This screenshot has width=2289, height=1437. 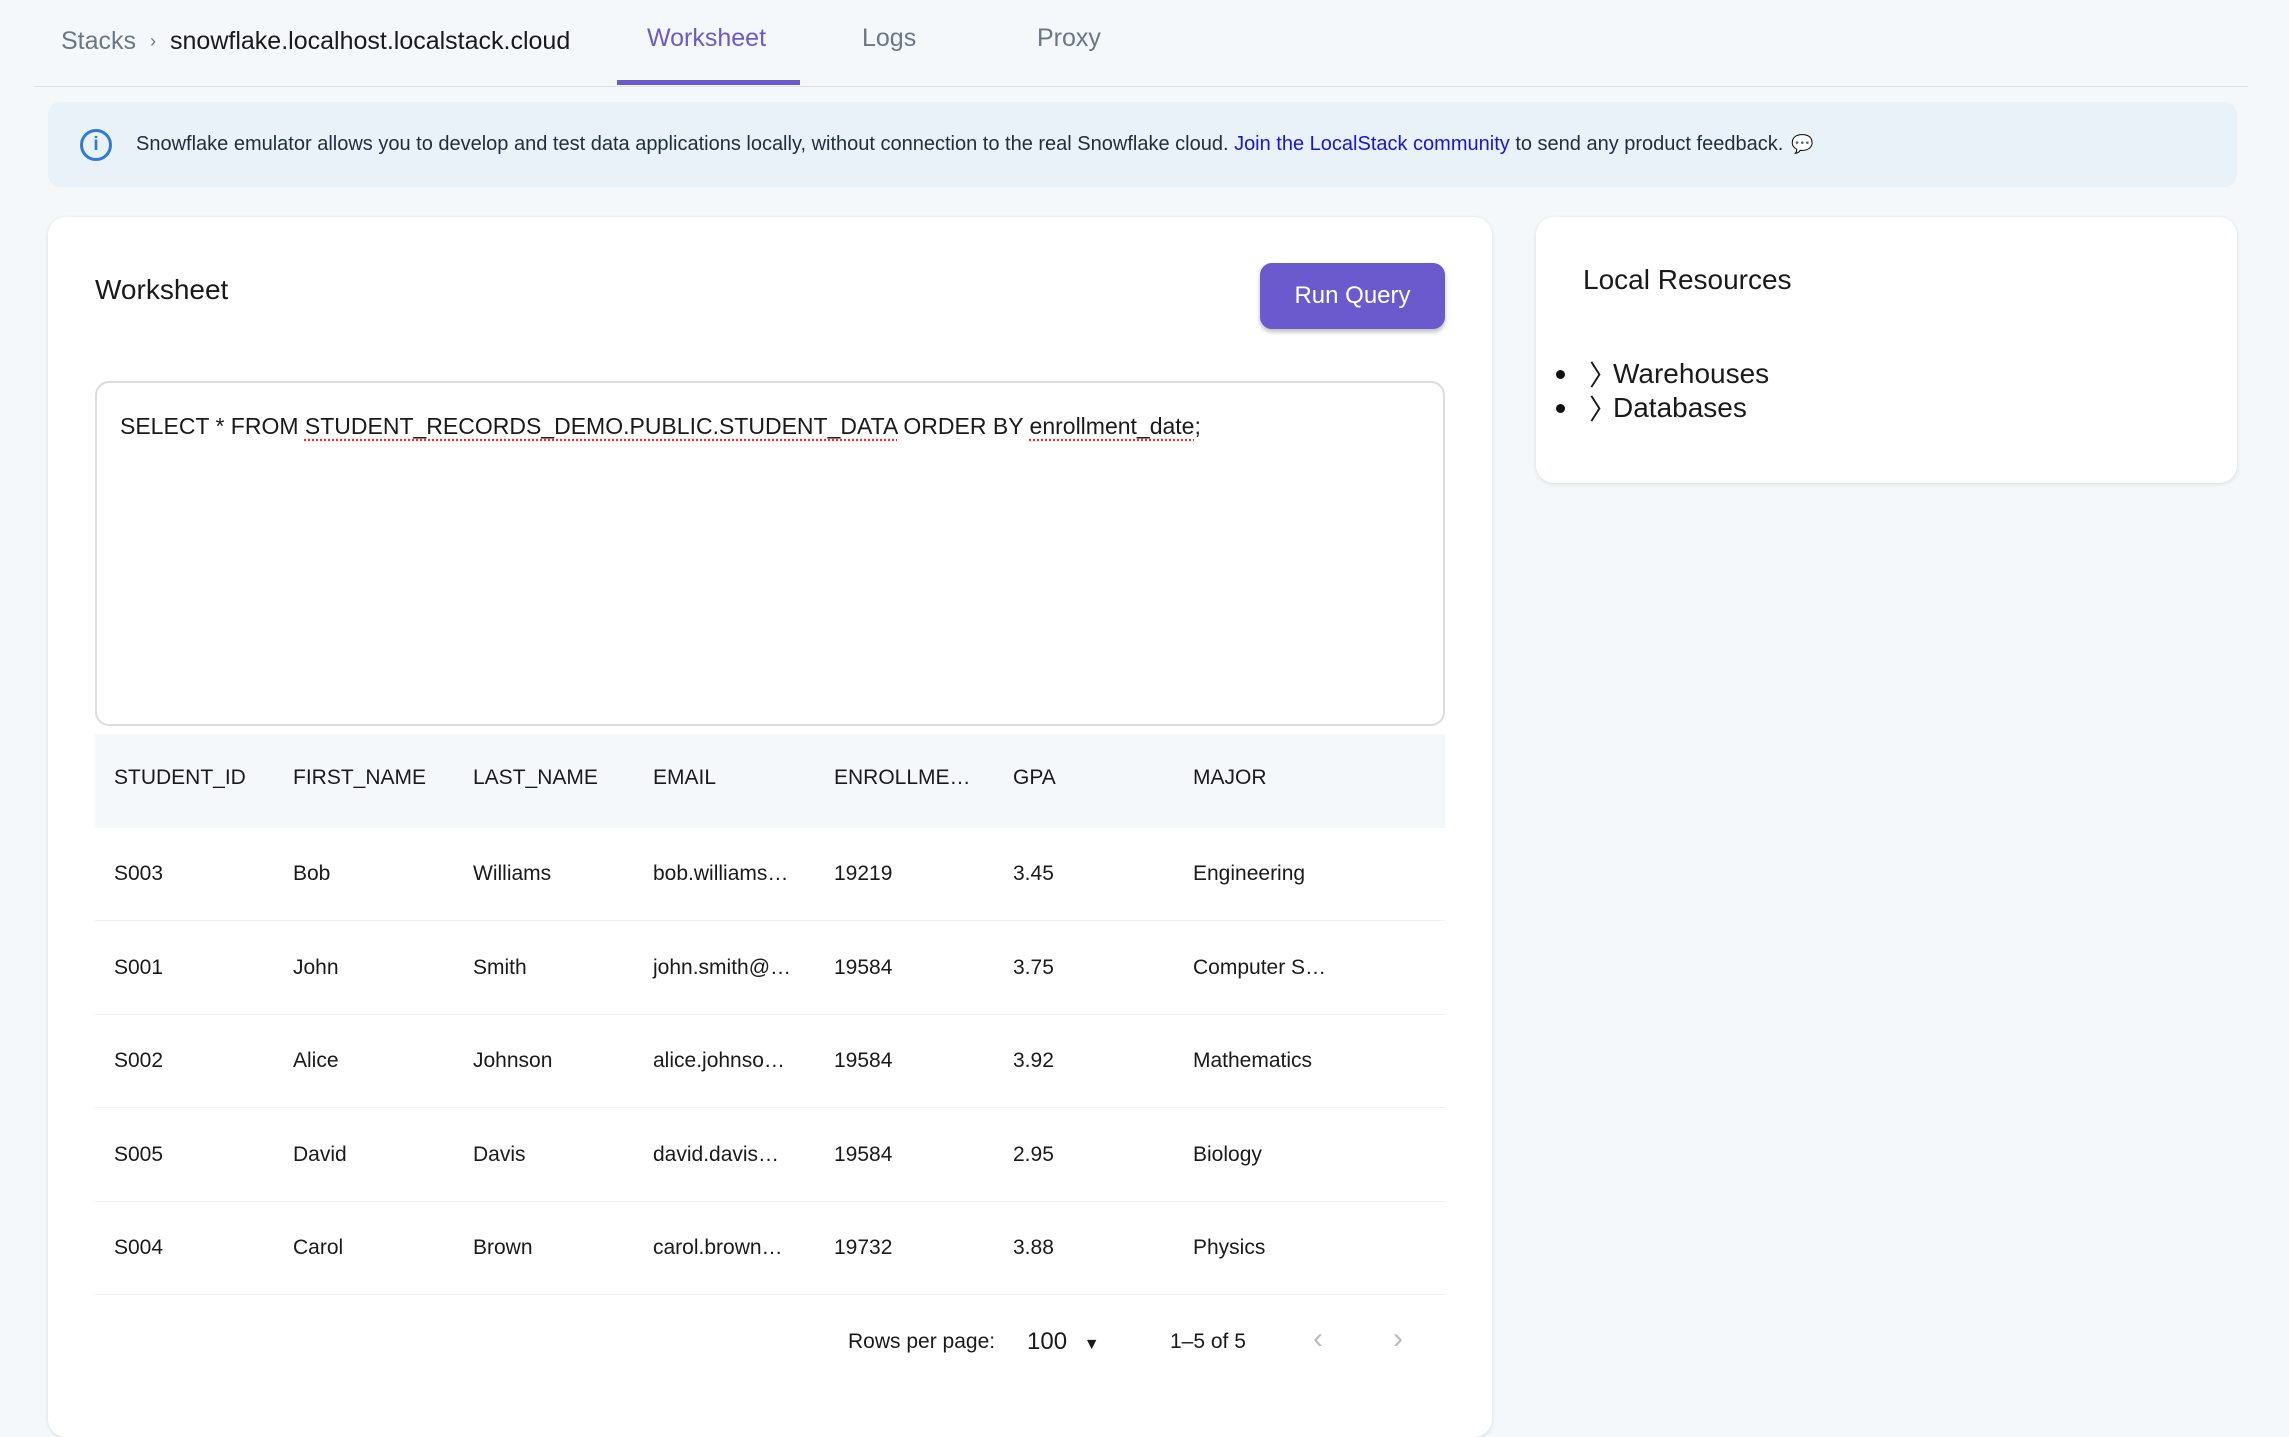 I want to click on header-divider, so click(x=1141, y=86).